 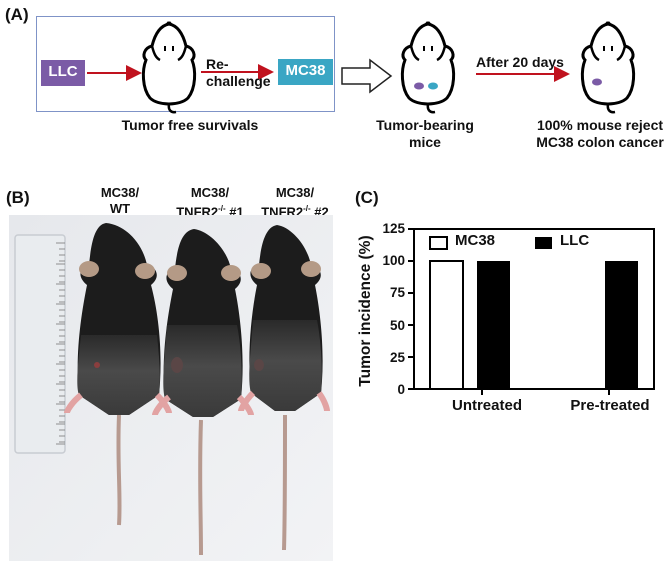 I want to click on mc38-tumor-dot, so click(x=433, y=86).